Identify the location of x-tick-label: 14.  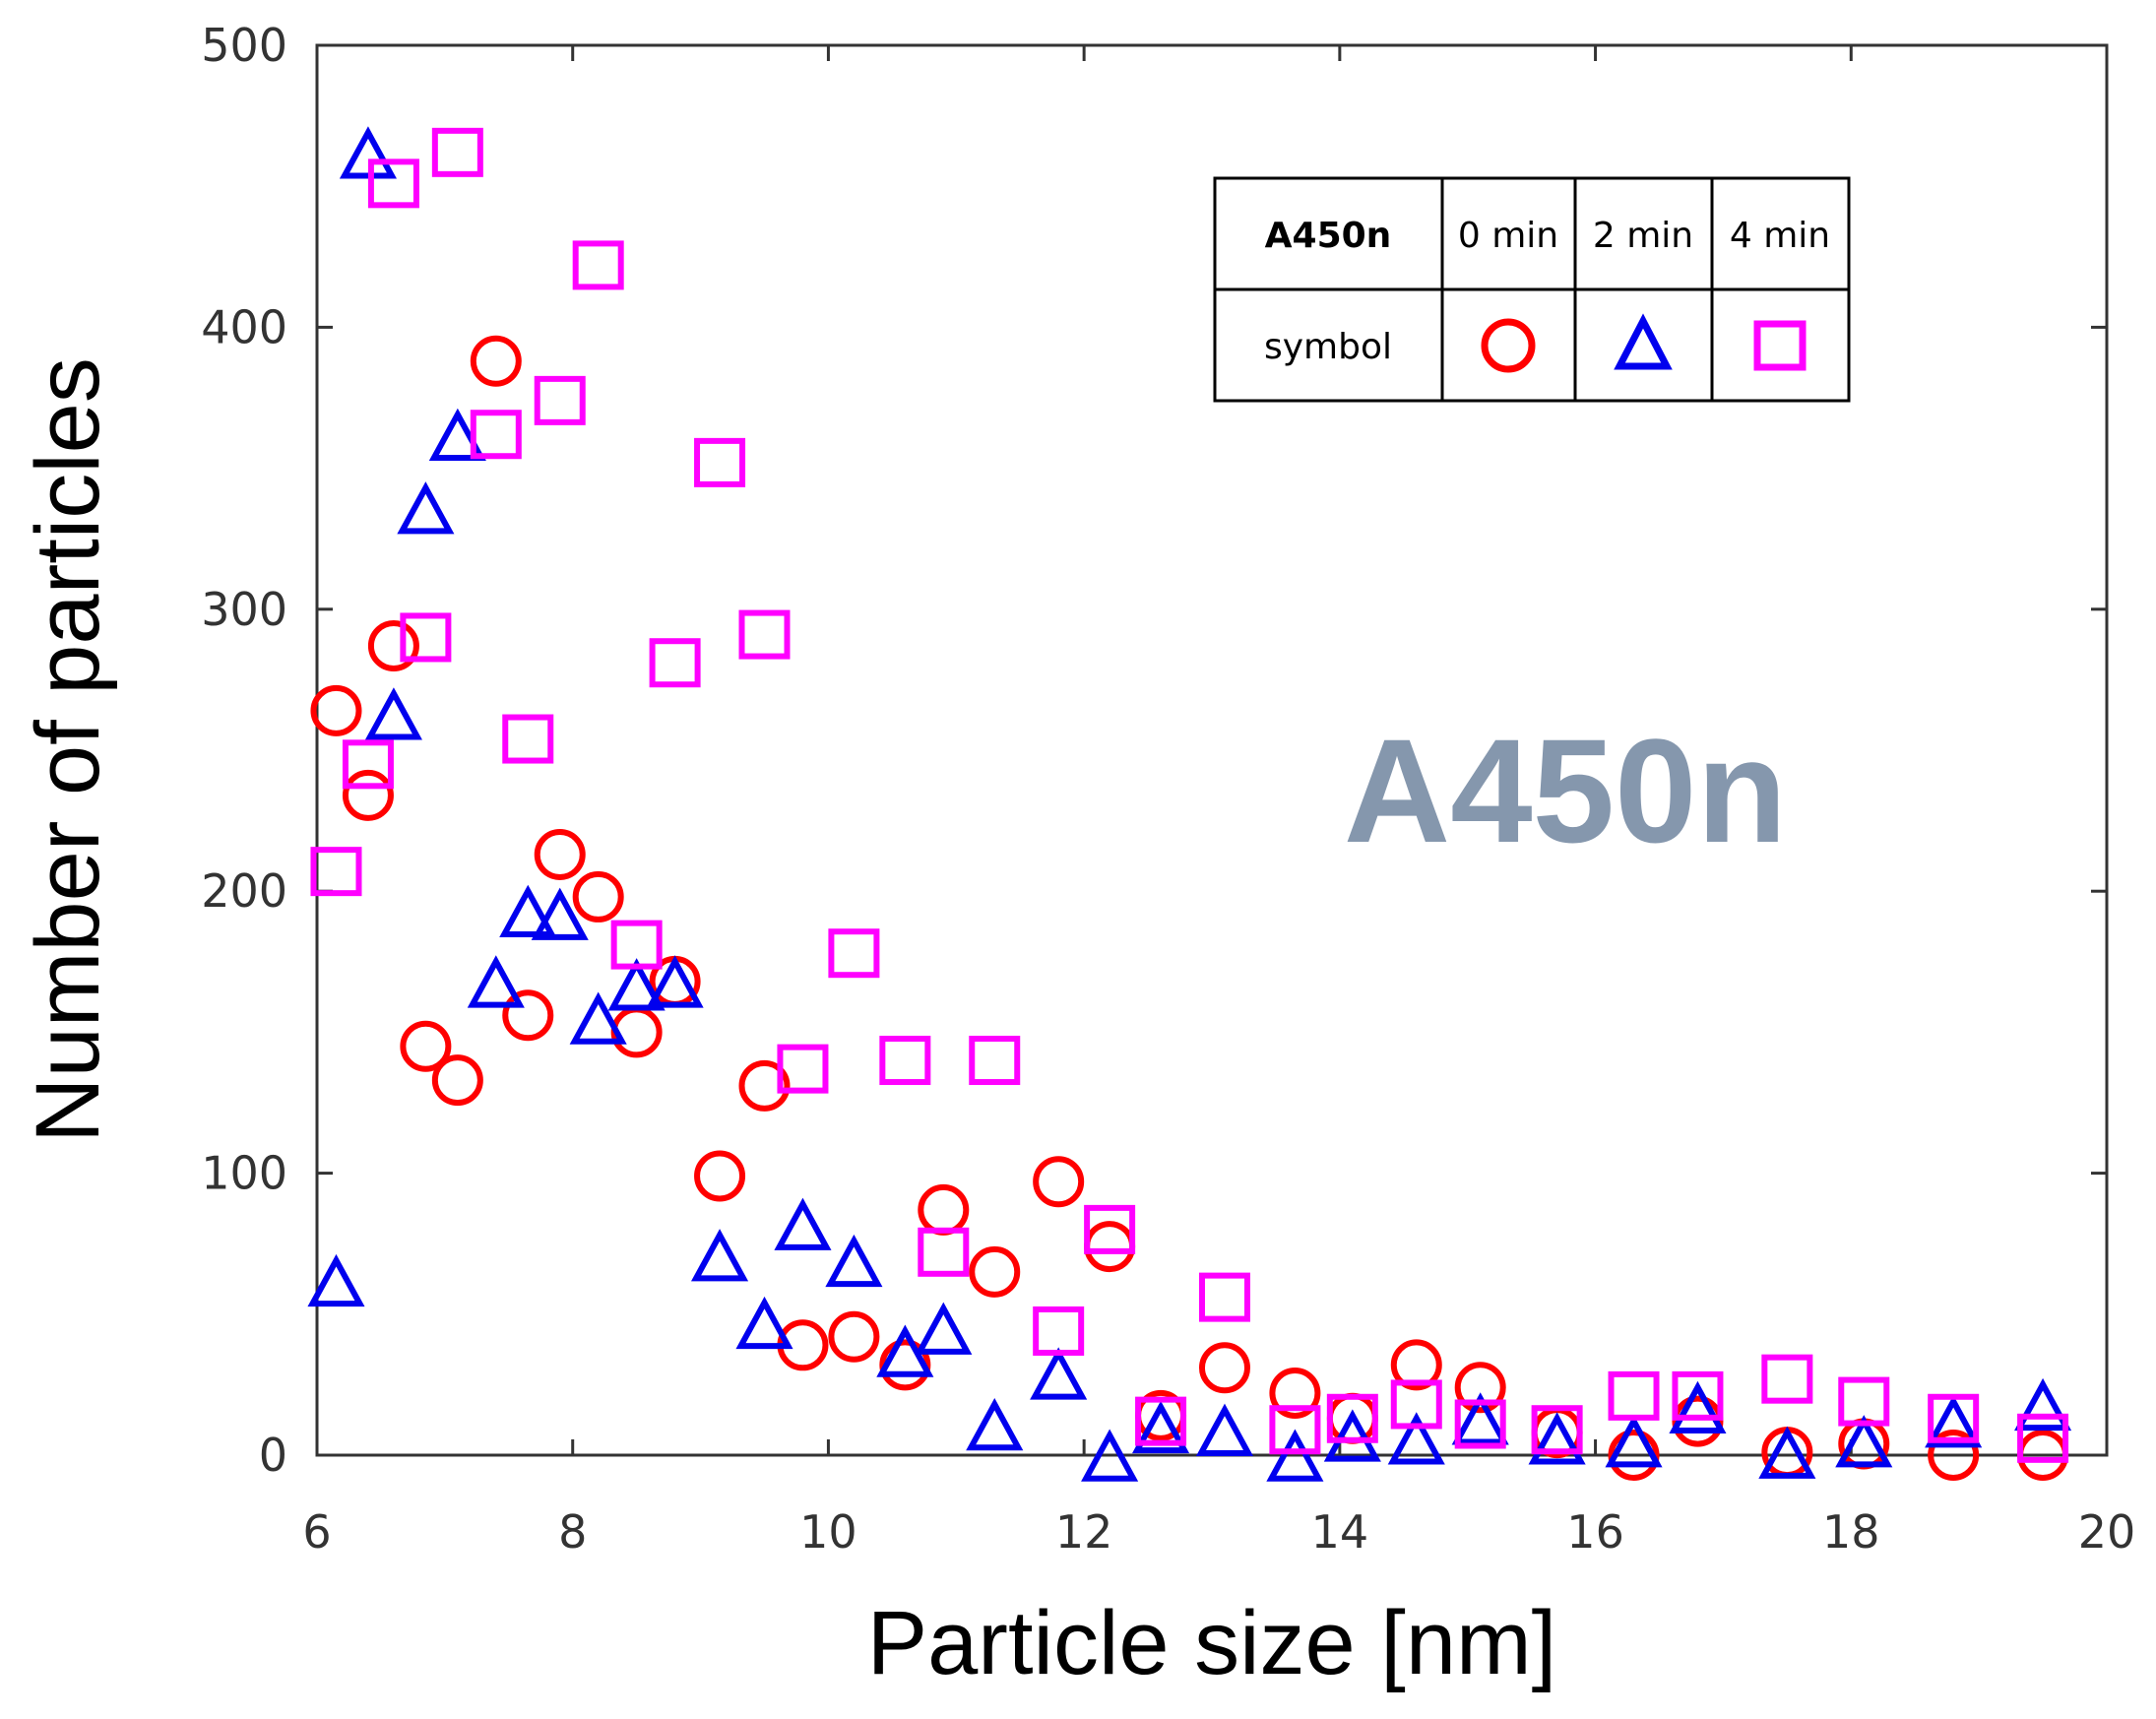
(1340, 1532).